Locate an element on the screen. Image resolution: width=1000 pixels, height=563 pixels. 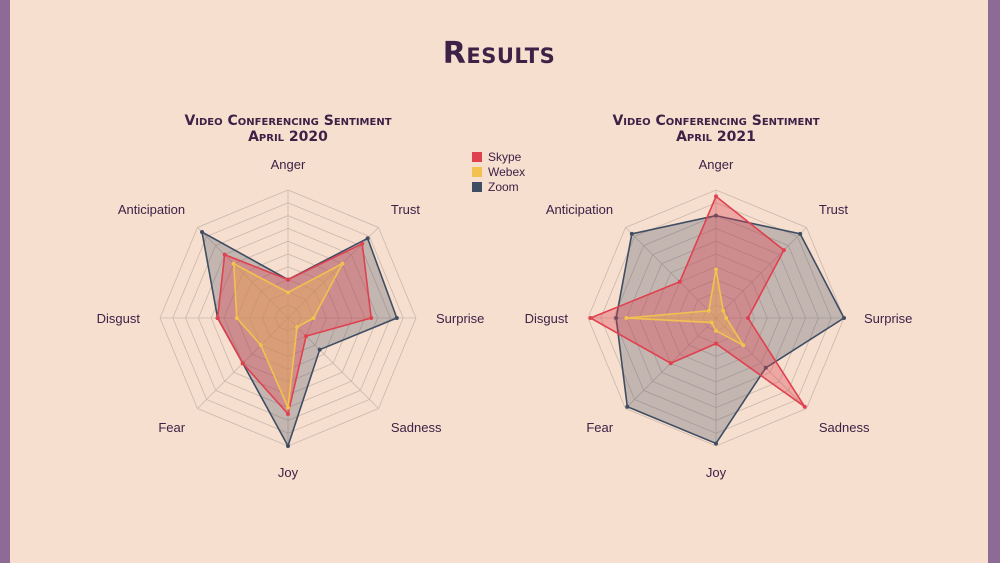
legend-label: Skype is located at coordinates (505, 156).